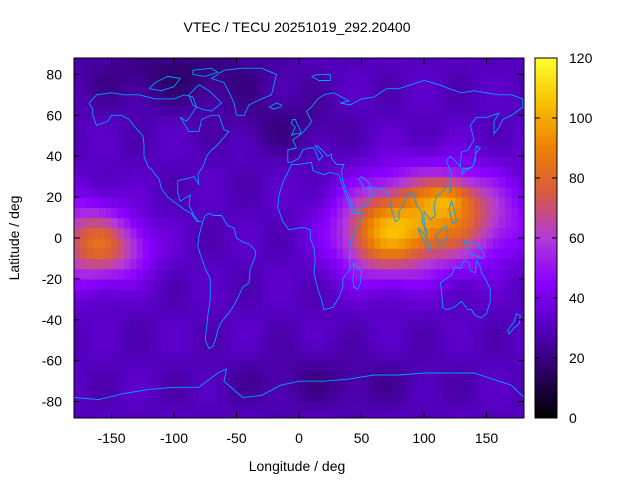  What do you see at coordinates (362, 438) in the screenshot?
I see `x-tick-label: 50` at bounding box center [362, 438].